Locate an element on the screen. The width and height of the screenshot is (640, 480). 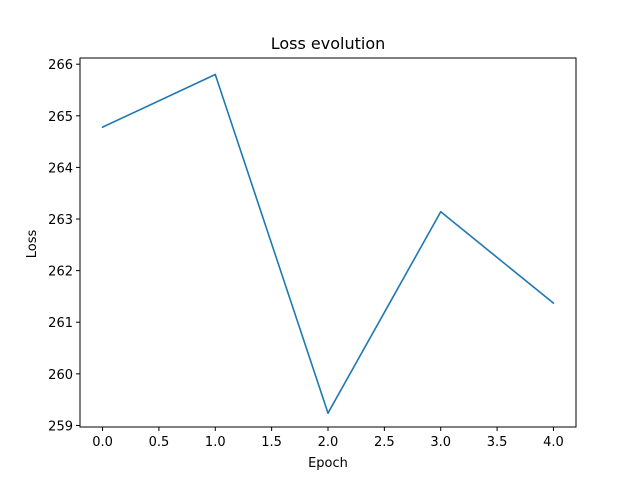
x-tick-label: 2.5 is located at coordinates (384, 442).